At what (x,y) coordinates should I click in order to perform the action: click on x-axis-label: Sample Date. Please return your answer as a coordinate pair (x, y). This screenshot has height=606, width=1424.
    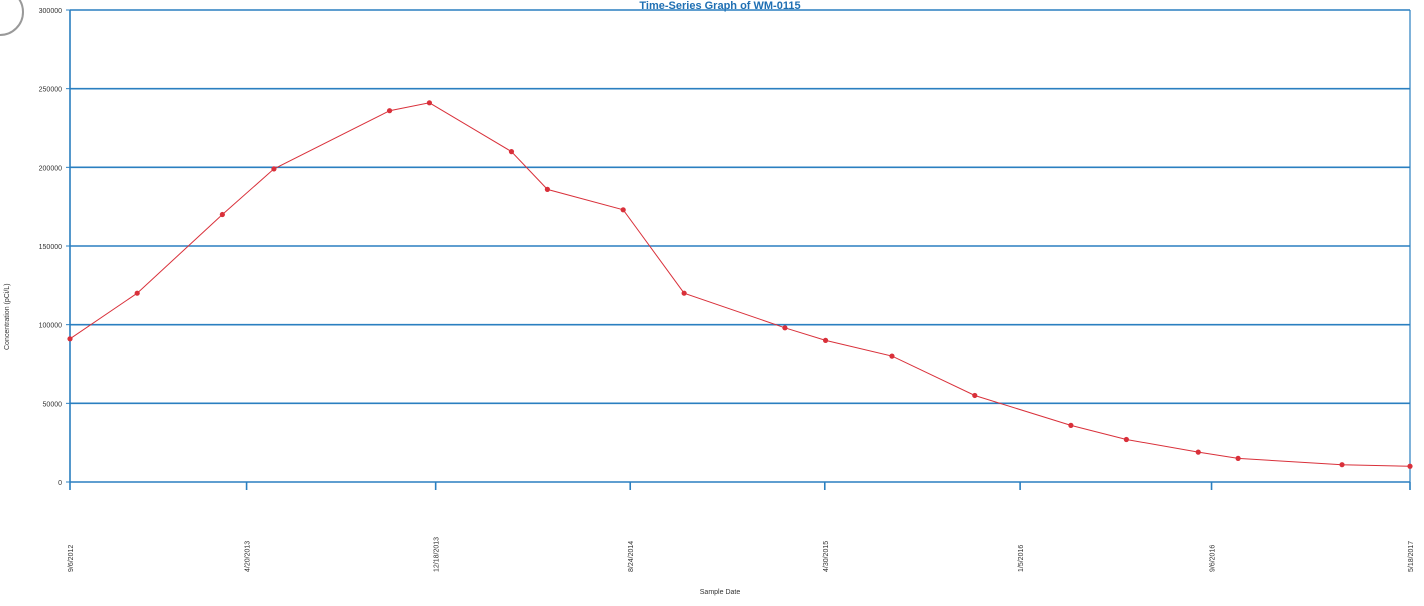
    Looking at the image, I should click on (720, 592).